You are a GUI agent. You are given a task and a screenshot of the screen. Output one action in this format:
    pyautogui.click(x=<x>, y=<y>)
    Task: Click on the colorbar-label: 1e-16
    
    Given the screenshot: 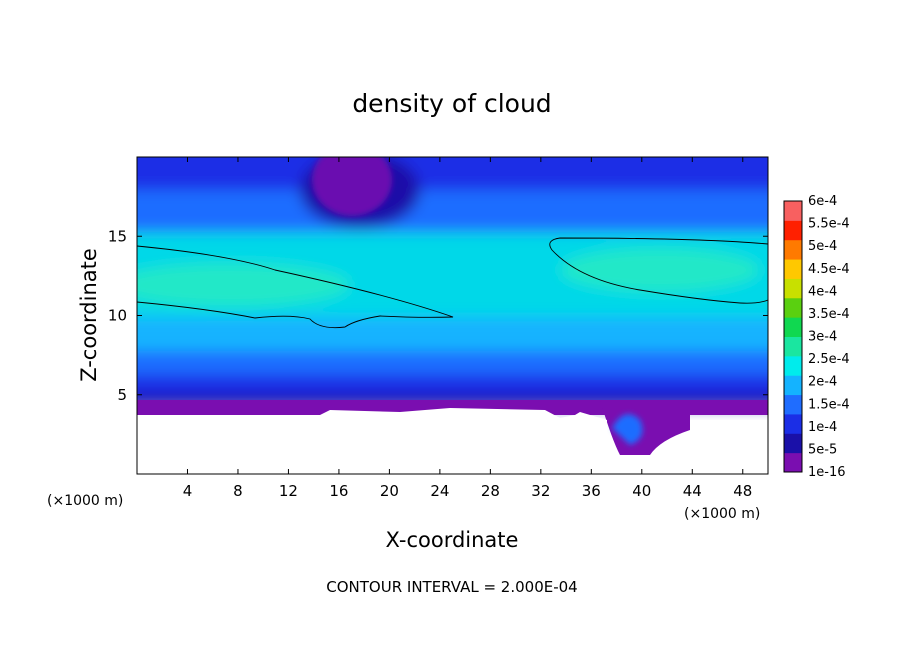 What is the action you would take?
    pyautogui.click(x=827, y=472)
    